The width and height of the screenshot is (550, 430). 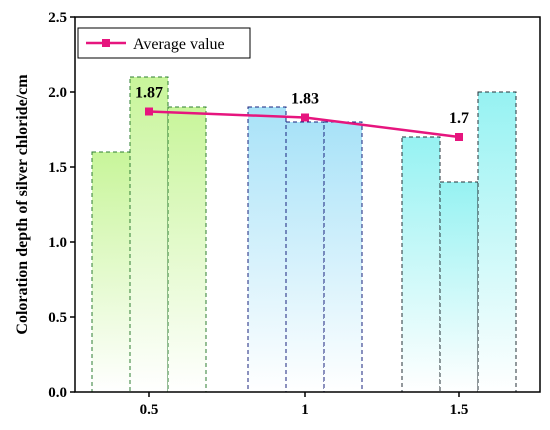 I want to click on legend-label-average-value: Average value, so click(x=179, y=44).